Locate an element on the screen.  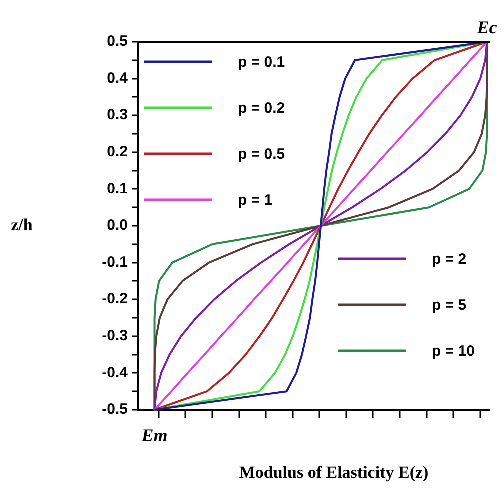
legend-label: p = 0.2 is located at coordinates (262, 109).